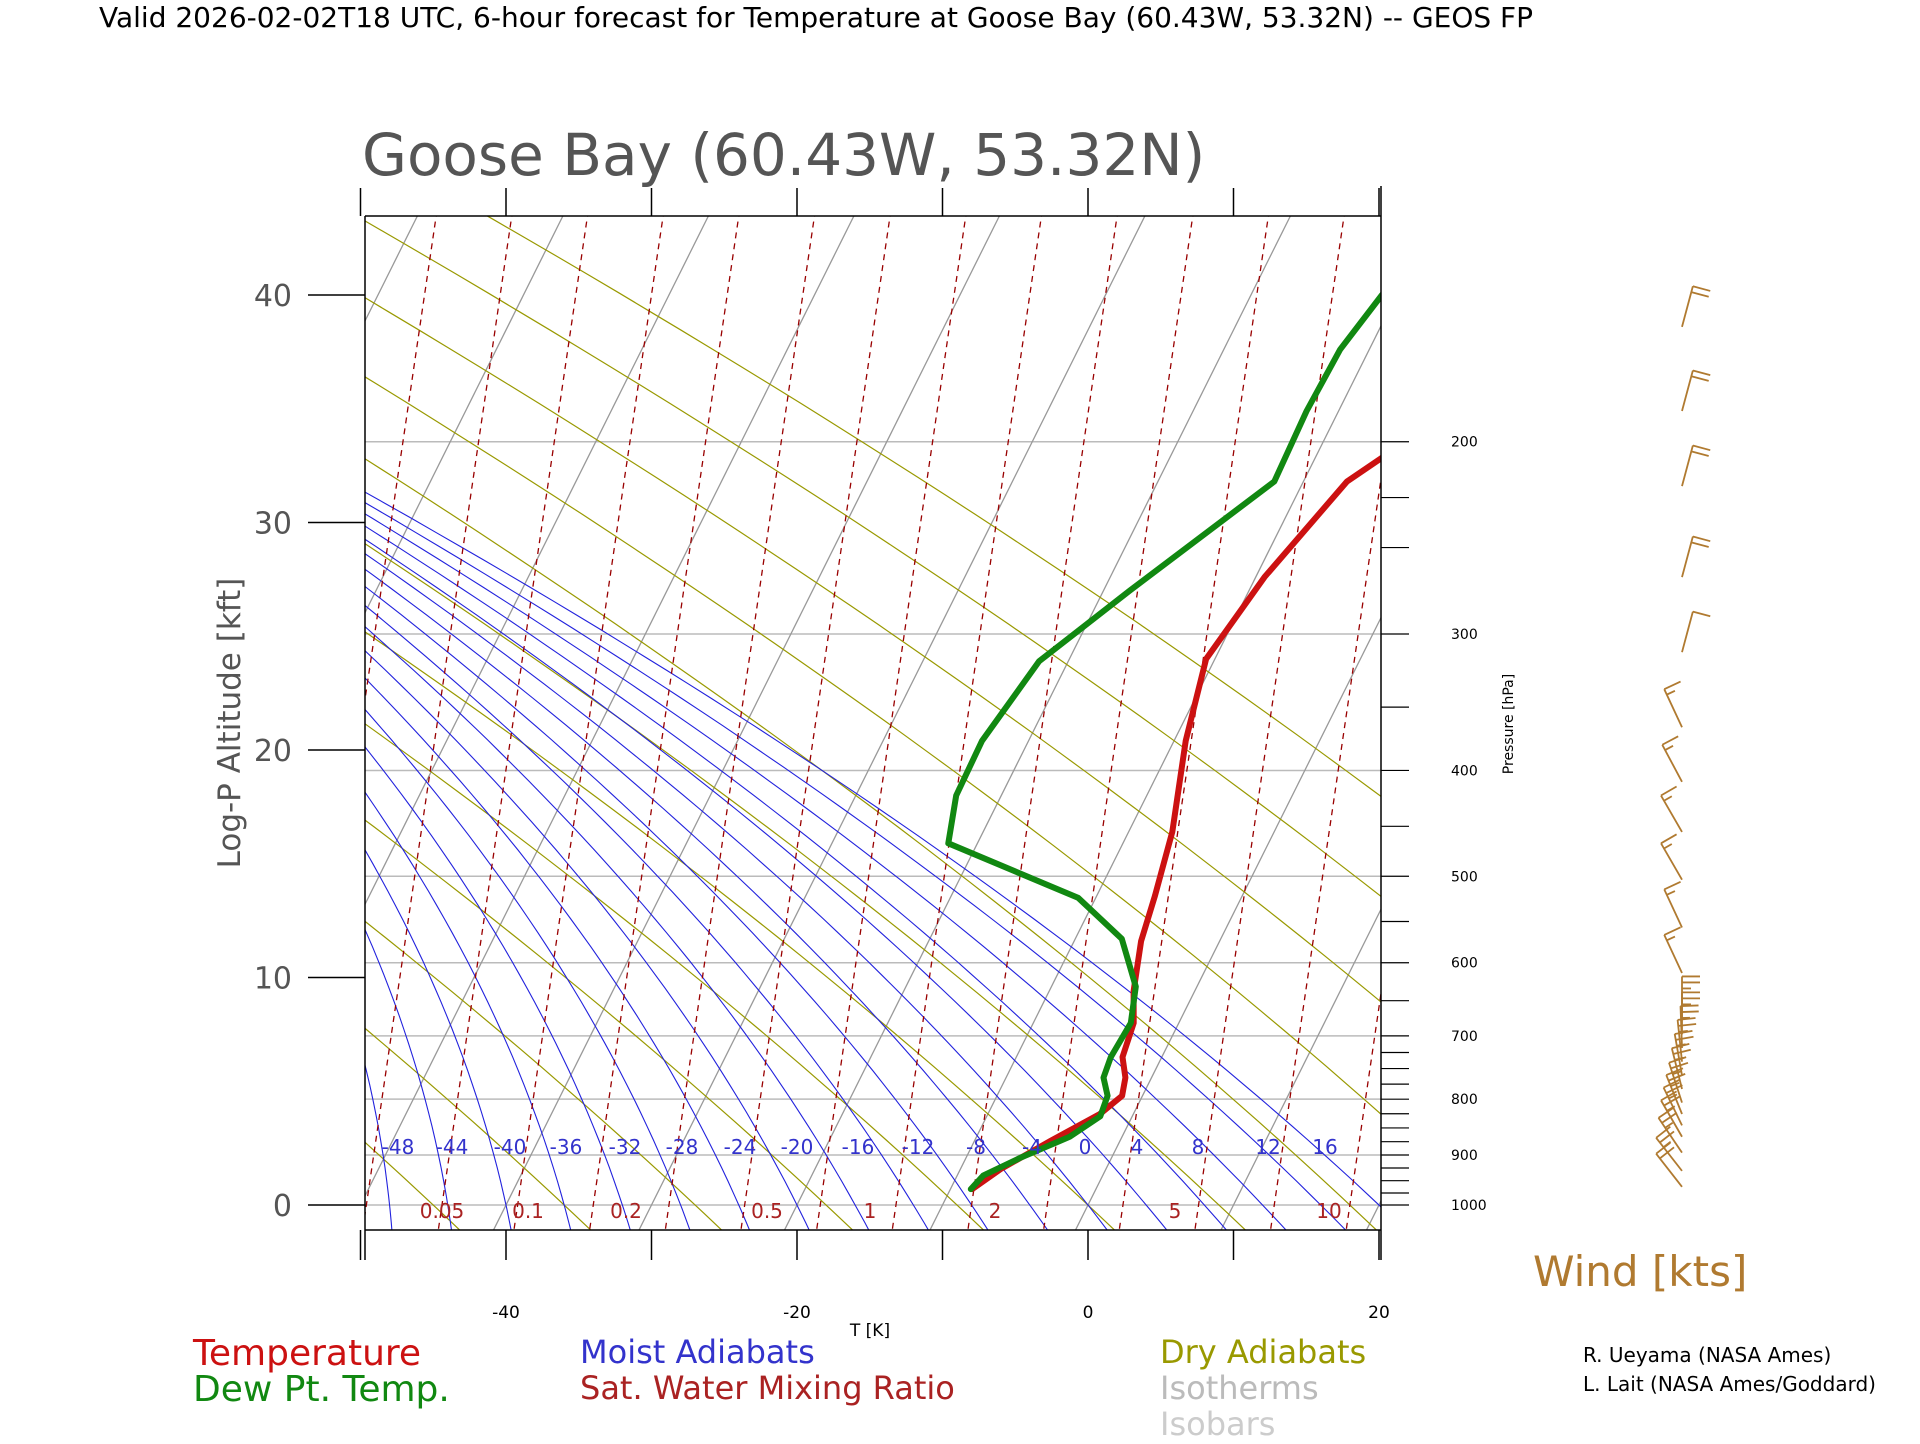 The image size is (1920, 1444). I want to click on moist-adiabat-label: -4, so click(1032, 1147).